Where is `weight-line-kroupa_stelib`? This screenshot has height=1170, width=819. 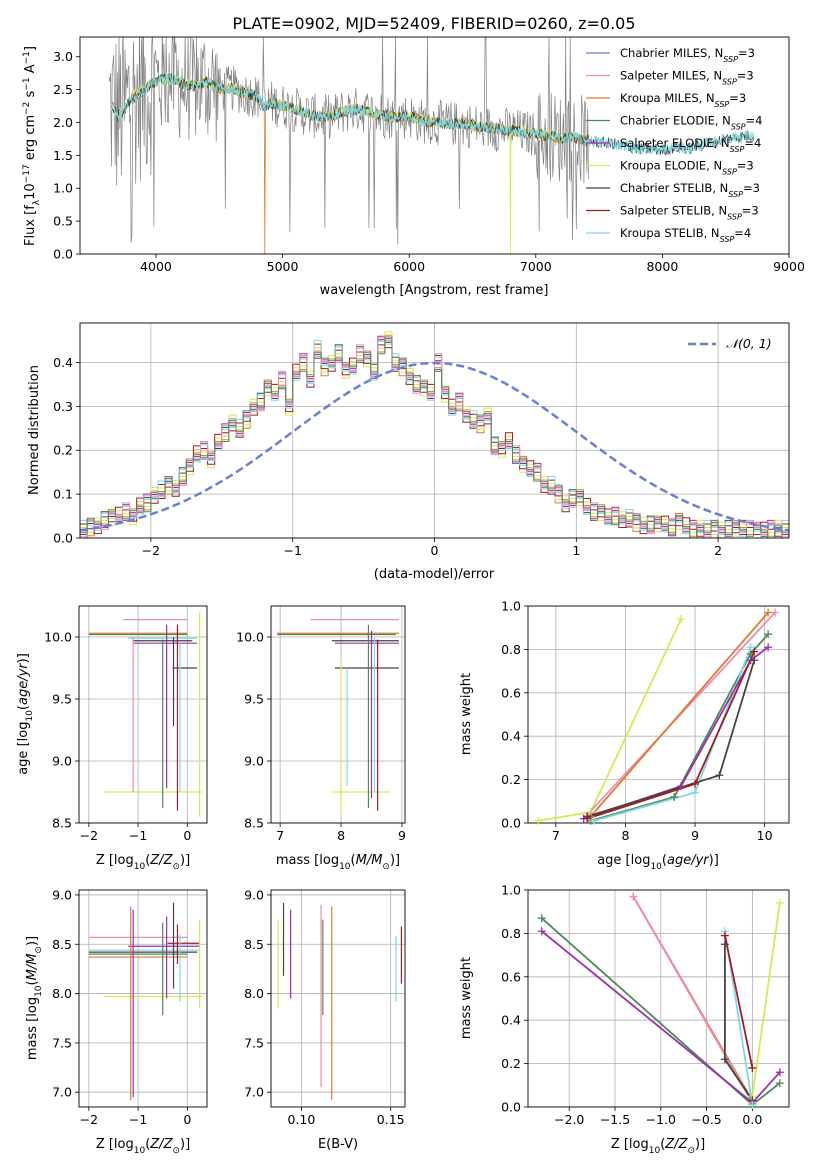
weight-line-kroupa_stelib is located at coordinates (672, 734).